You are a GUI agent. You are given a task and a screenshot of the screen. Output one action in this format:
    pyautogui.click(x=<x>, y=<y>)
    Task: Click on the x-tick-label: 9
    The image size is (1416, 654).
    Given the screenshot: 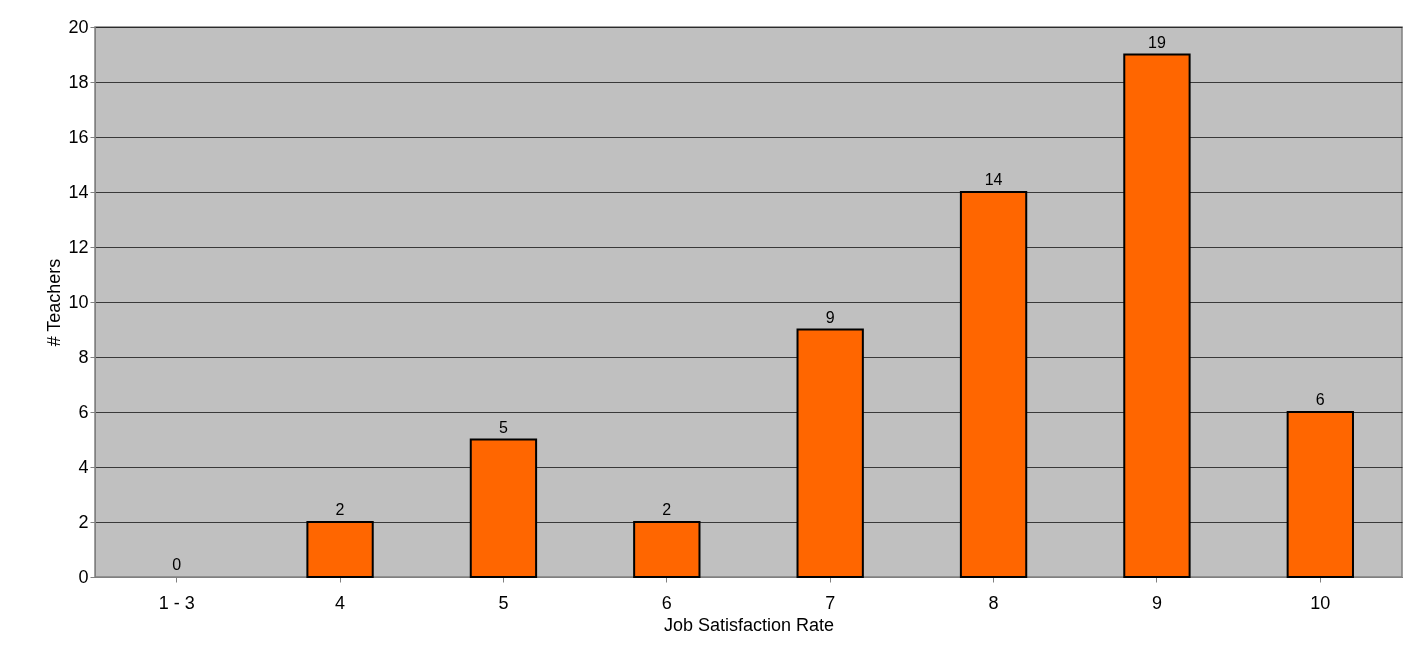 What is the action you would take?
    pyautogui.click(x=1156, y=602)
    